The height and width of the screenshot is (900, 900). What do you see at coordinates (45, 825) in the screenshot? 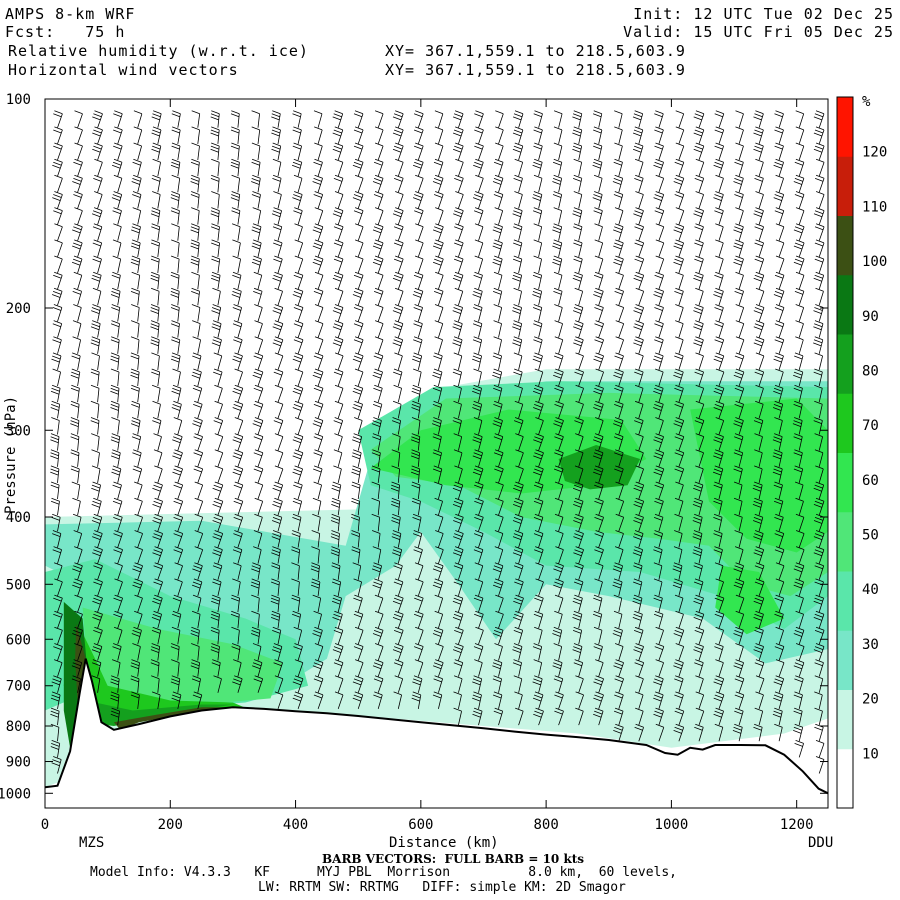
I see `x-tick-label-0: 0` at bounding box center [45, 825].